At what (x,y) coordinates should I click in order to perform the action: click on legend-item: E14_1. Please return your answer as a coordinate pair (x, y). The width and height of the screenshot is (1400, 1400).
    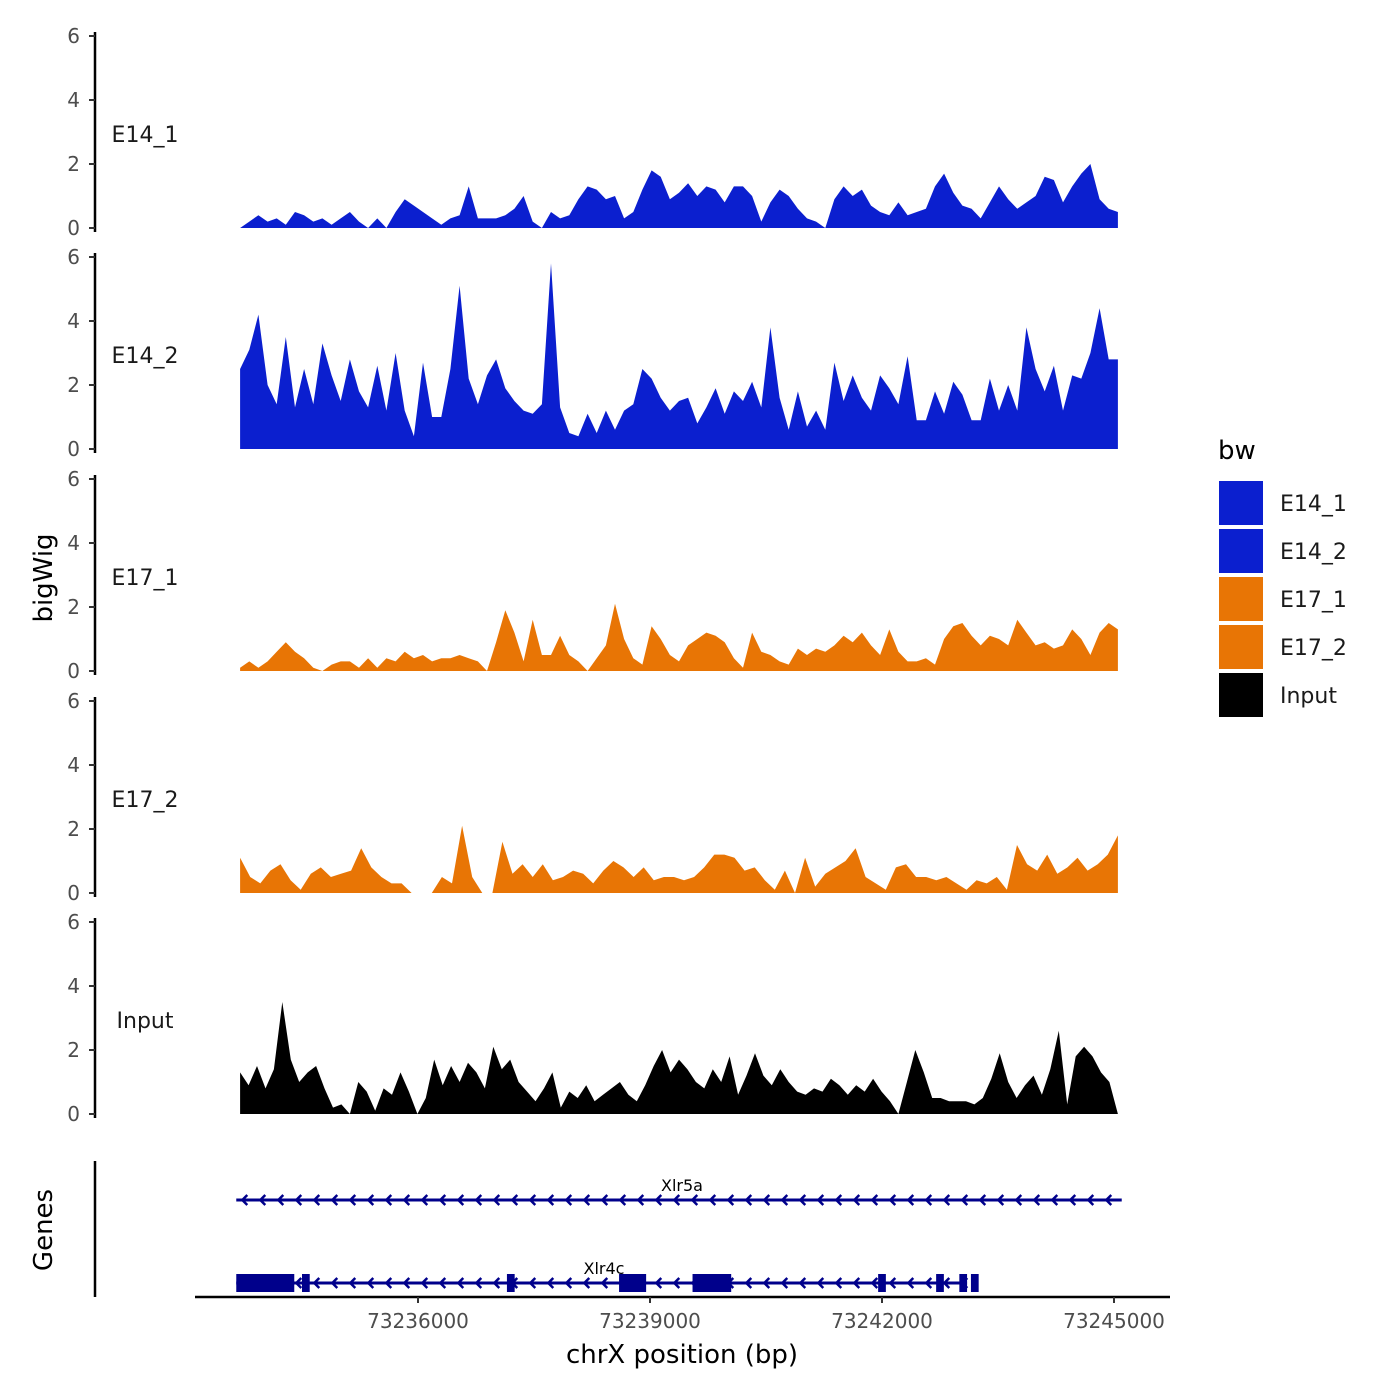
    Looking at the image, I should click on (1283, 503).